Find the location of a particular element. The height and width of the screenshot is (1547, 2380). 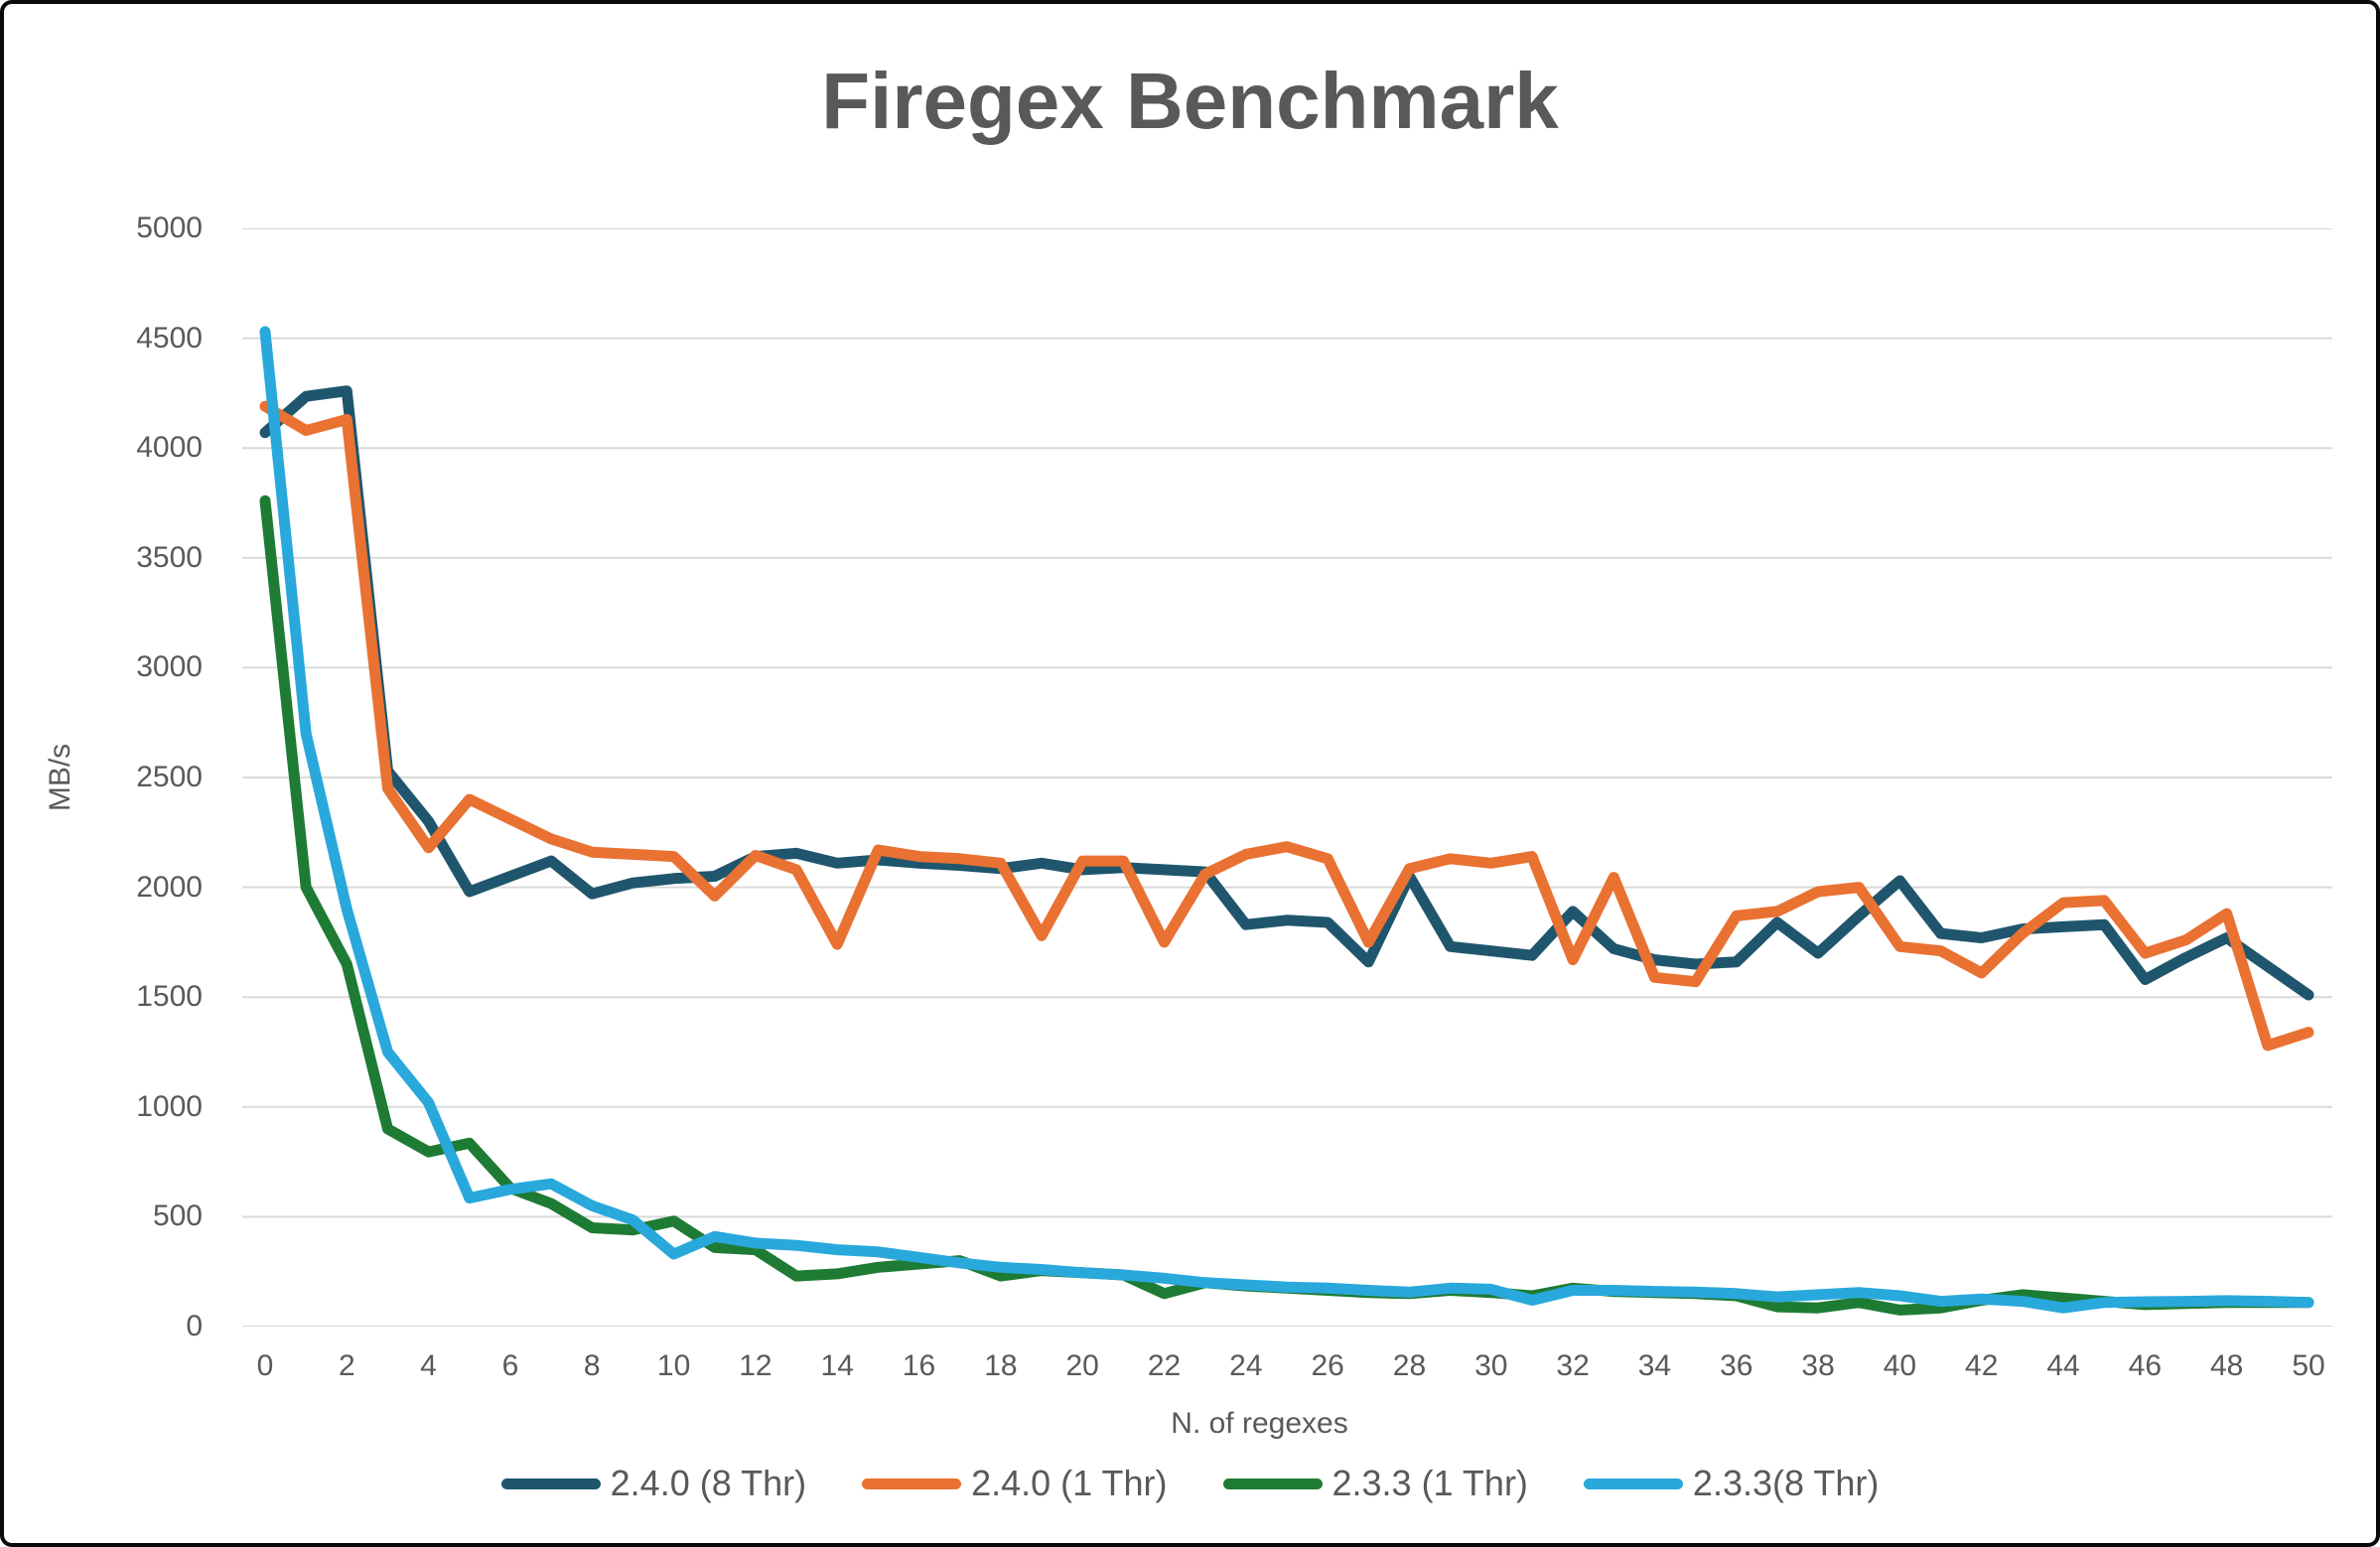

x-axis-title: N. of regexes is located at coordinates (1259, 1423).